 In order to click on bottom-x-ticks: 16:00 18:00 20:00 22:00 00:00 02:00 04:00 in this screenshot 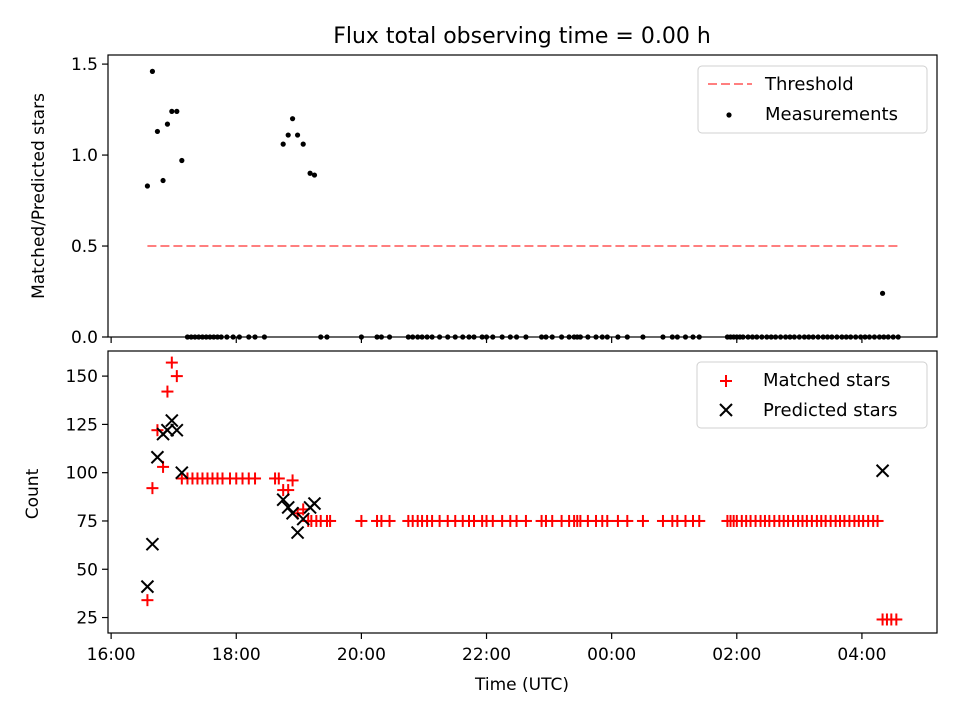, I will do `click(486, 649)`.